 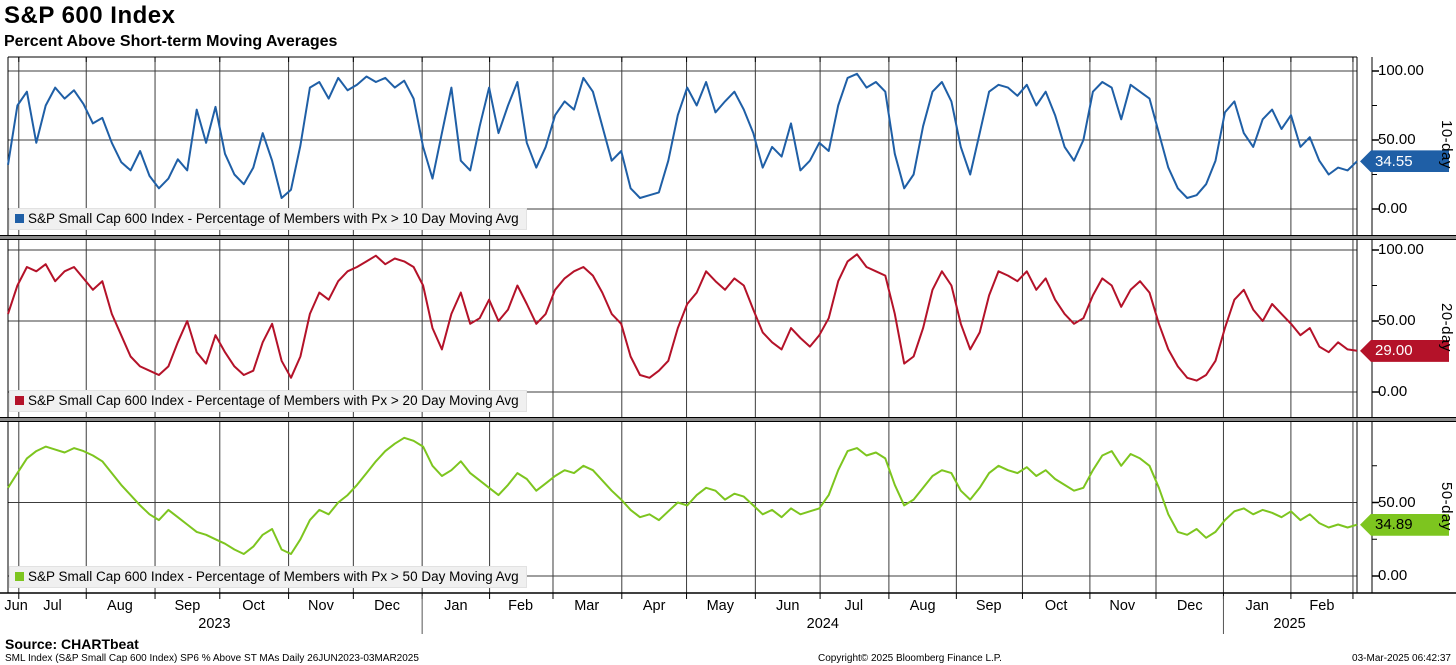 What do you see at coordinates (171, 41) in the screenshot?
I see `chart-subtitle: Percent Above Short-term Moving Averages` at bounding box center [171, 41].